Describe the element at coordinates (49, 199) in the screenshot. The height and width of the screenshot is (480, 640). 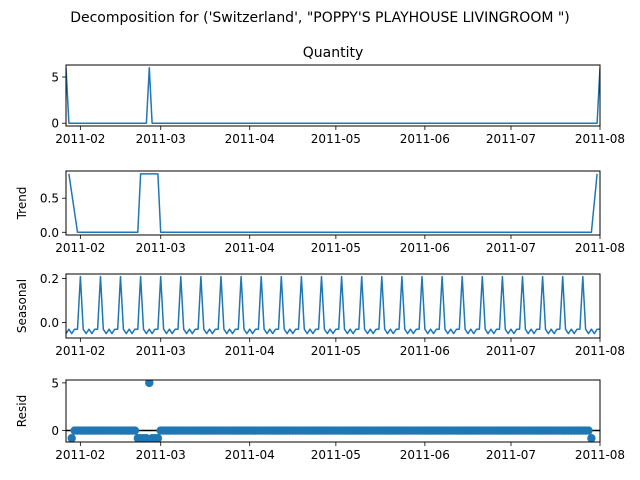
I see `y-tick-label: 0.5` at that location.